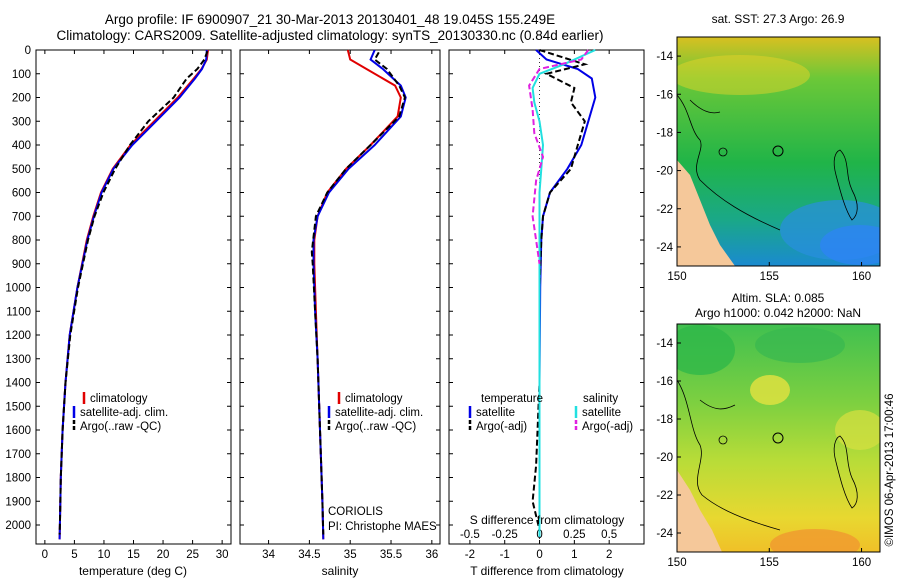 The width and height of the screenshot is (900, 580). Describe the element at coordinates (607, 427) in the screenshot. I see `legend-label-sal-argo: Argo(-adj)` at that location.